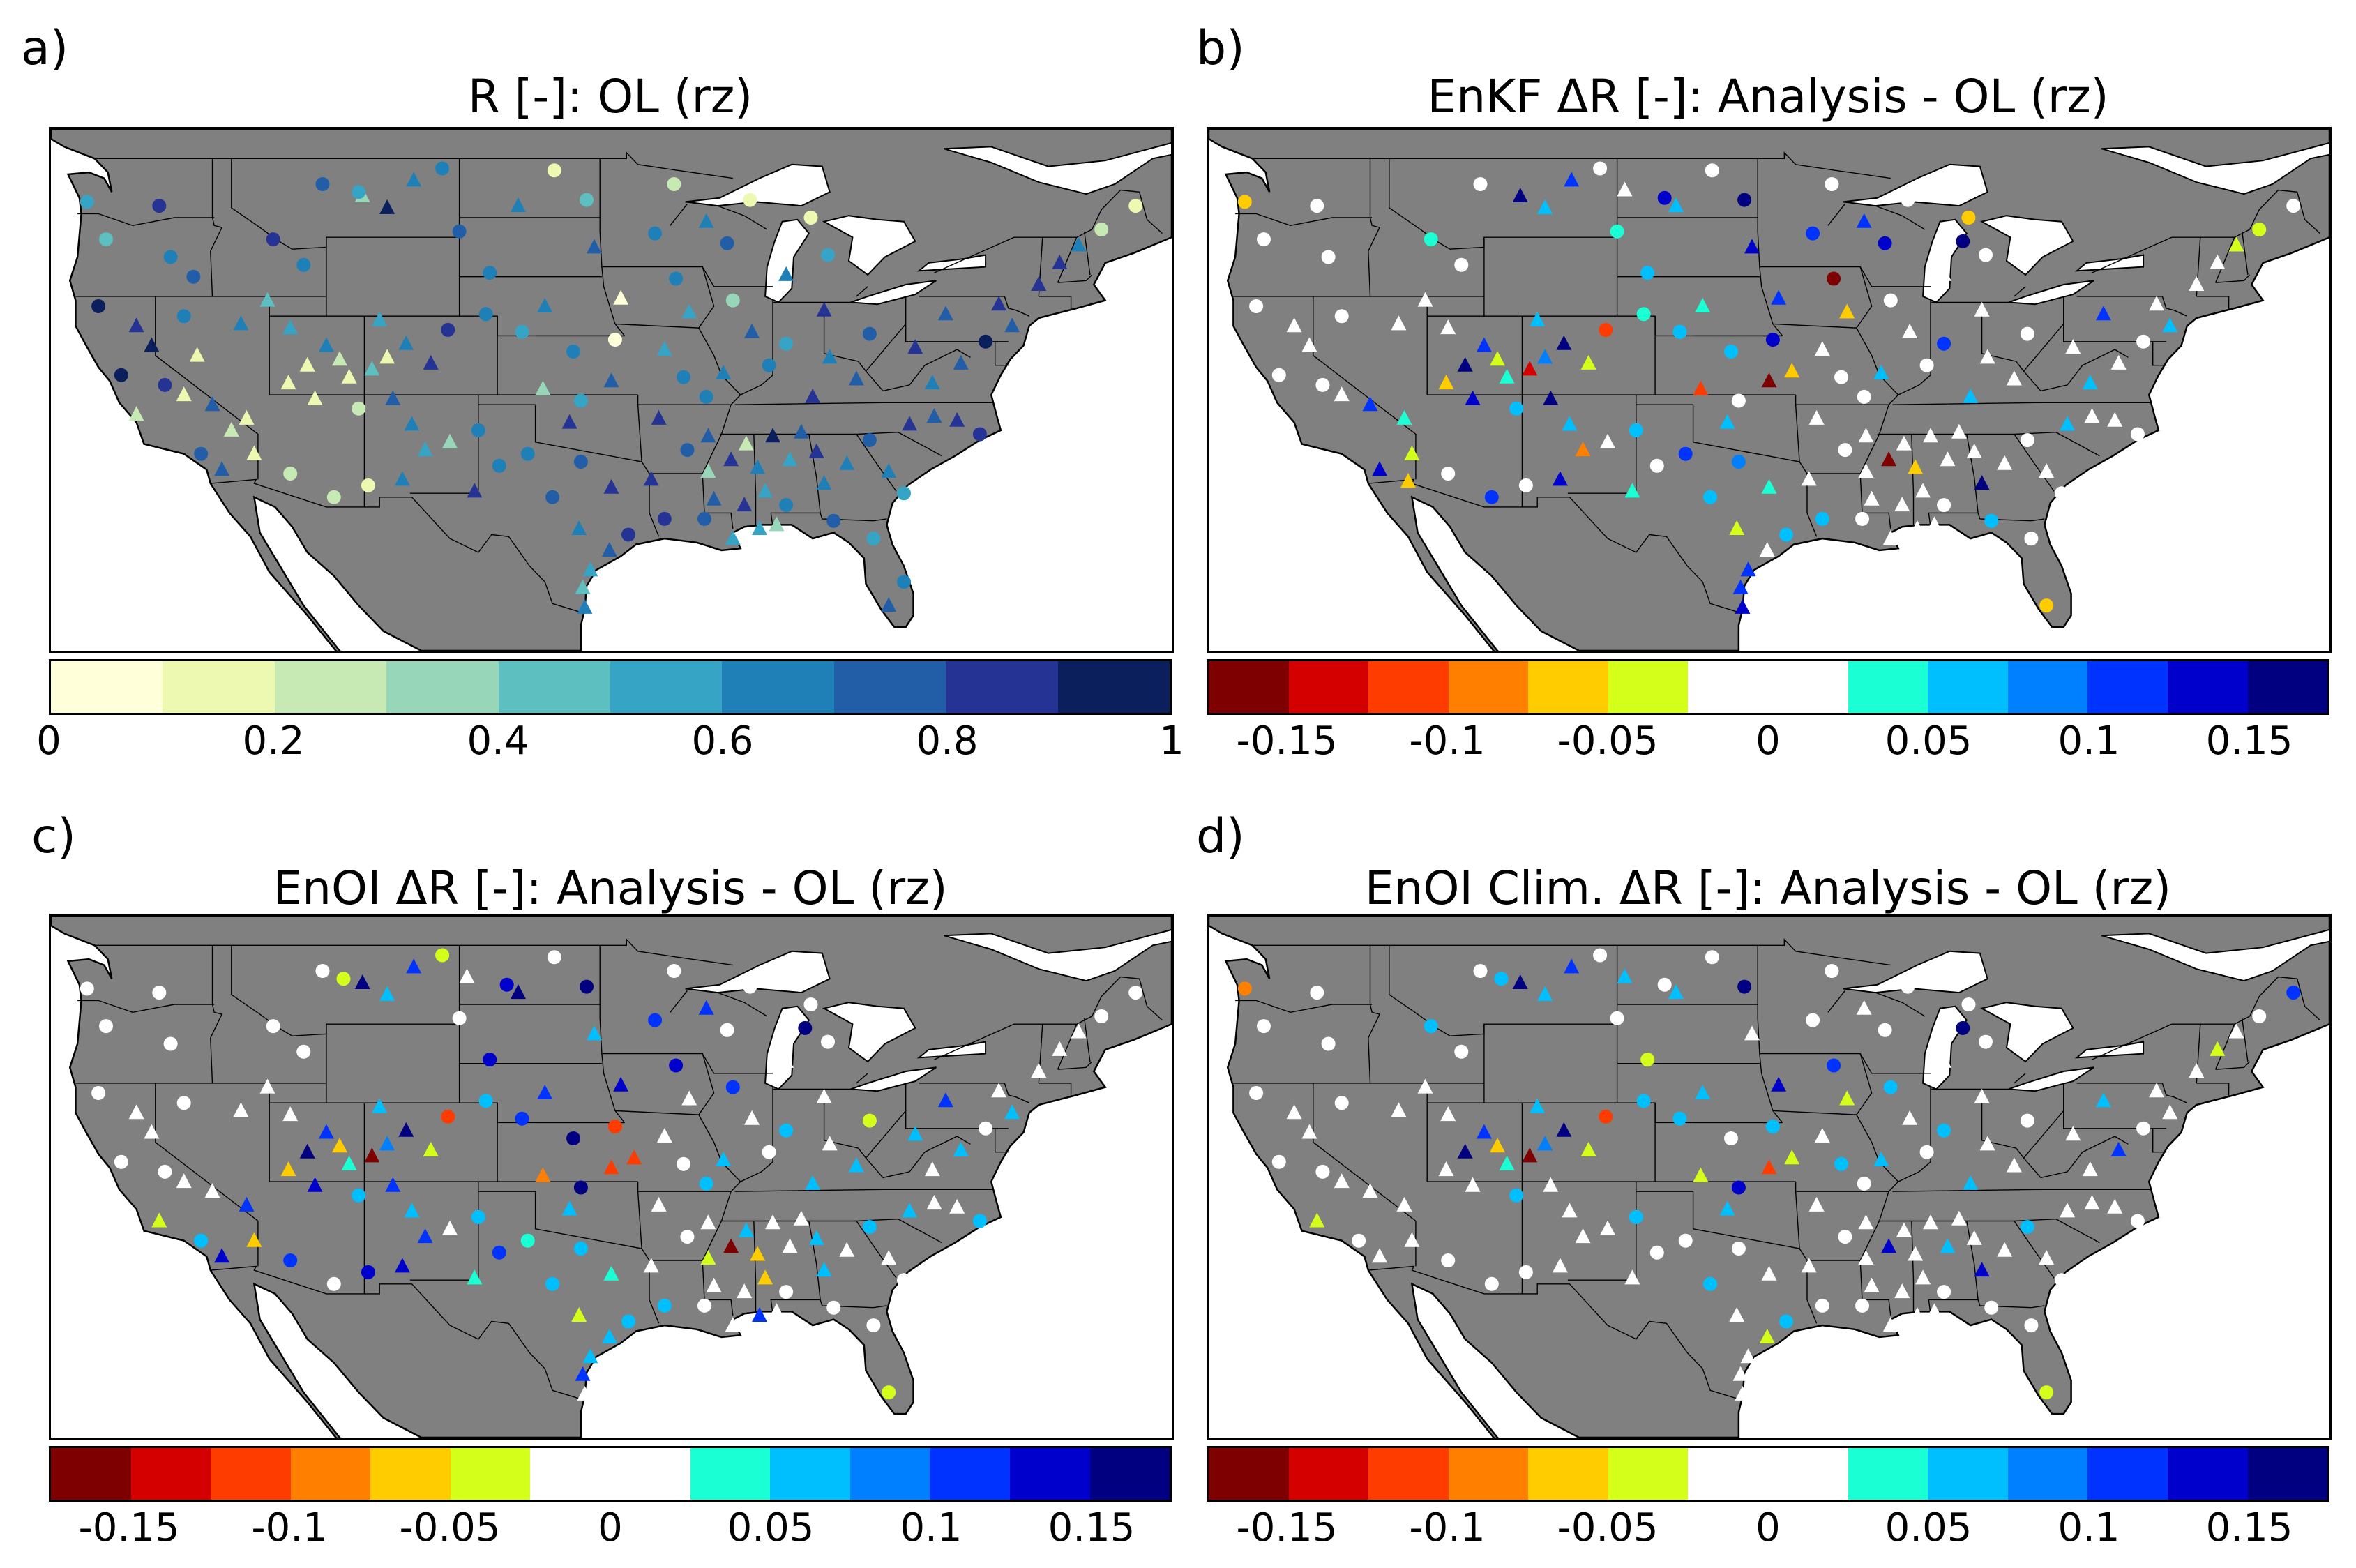  I want to click on panel-c-colorbar-ticks: -0.15 -0.1 -0.05 0 0.05 0.1 0.15, so click(610, 1529).